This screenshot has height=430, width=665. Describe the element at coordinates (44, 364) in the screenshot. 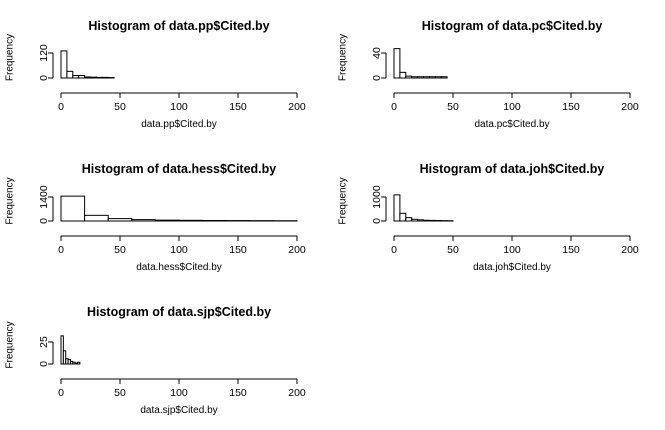

I see `chart-5-y-tick-label-1: 0` at that location.